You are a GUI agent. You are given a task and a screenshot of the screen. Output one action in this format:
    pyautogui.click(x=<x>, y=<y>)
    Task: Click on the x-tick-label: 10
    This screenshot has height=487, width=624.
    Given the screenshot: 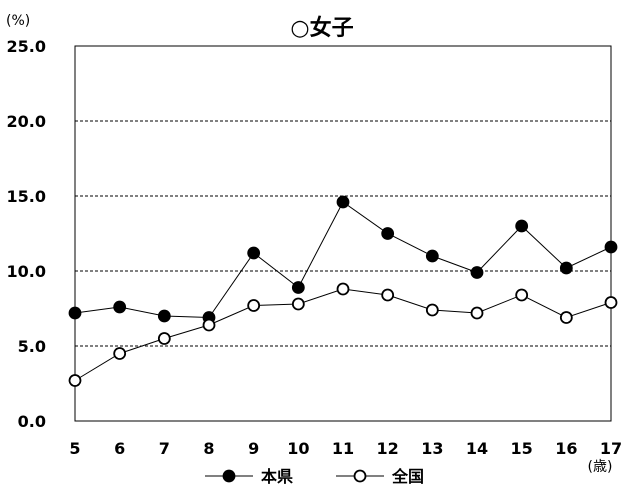 What is the action you would take?
    pyautogui.click(x=298, y=448)
    